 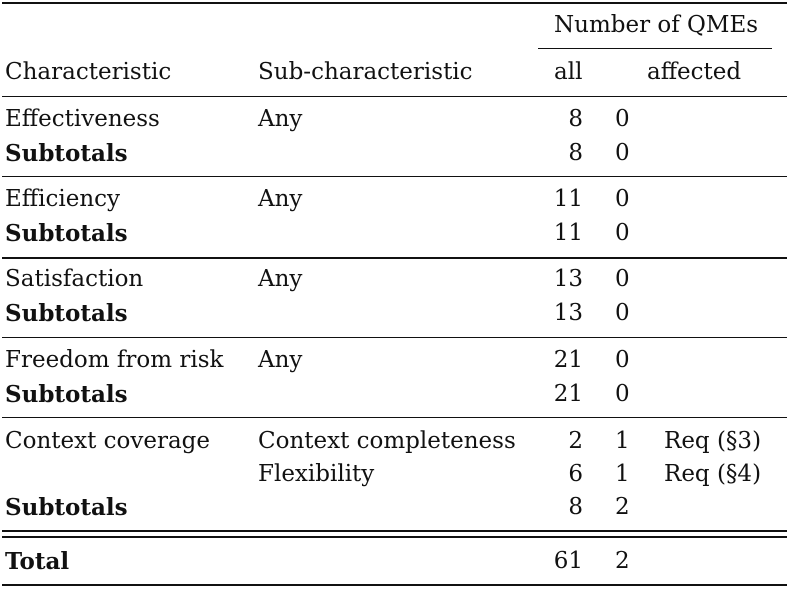 I want to click on table-row-note: Req (§3), so click(x=713, y=441).